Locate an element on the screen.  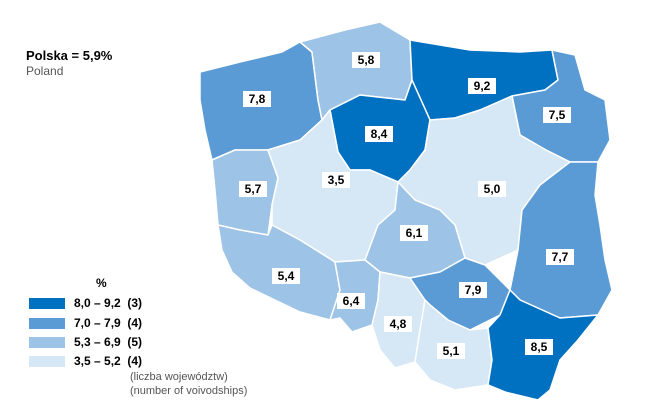
legend-label: 8,0 – 9,2 (3) is located at coordinates (108, 303).